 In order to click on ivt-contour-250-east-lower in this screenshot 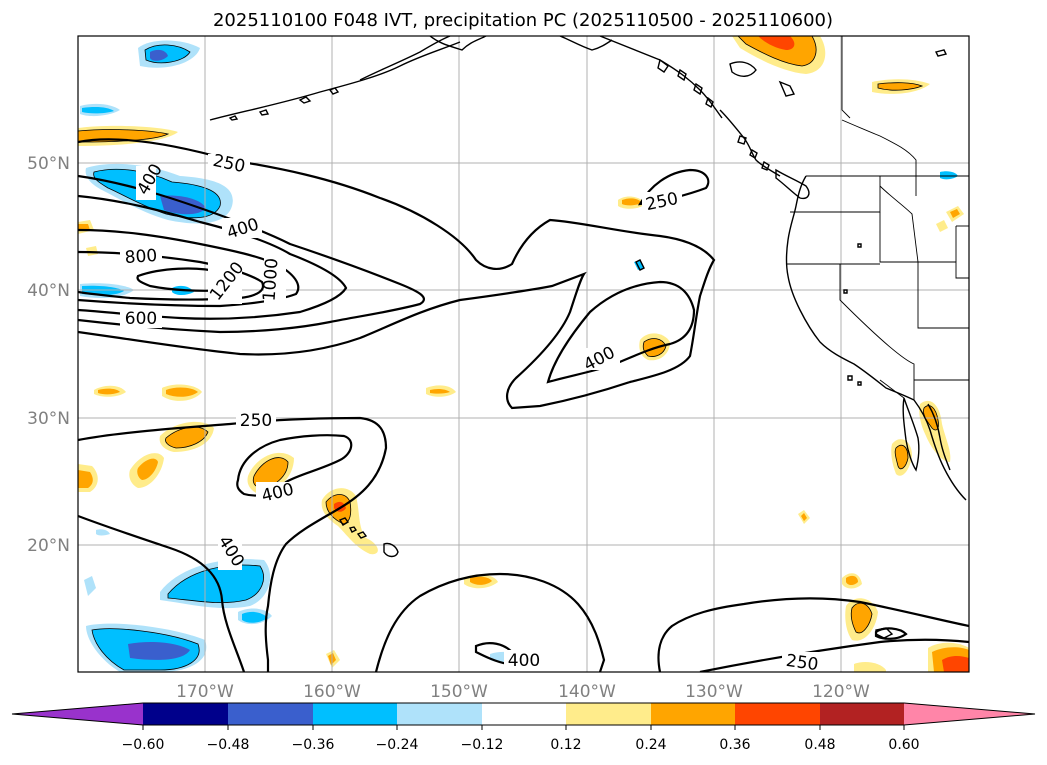, I will do `click(834, 655)`.